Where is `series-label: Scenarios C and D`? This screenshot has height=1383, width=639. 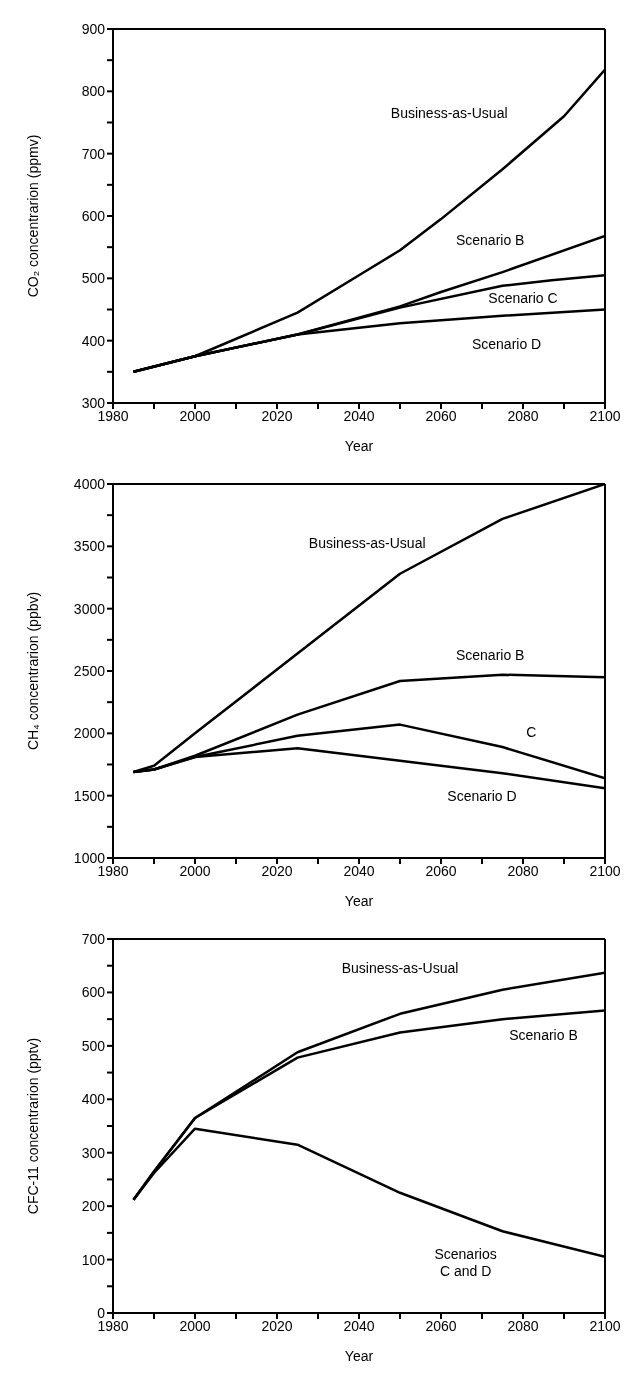 series-label: Scenarios C and D is located at coordinates (465, 1262).